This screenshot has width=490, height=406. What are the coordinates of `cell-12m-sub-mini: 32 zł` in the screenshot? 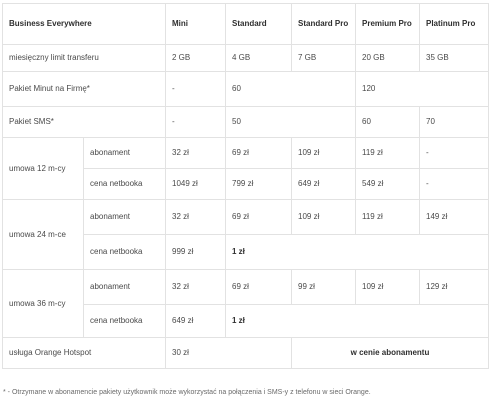 It's located at (195, 153).